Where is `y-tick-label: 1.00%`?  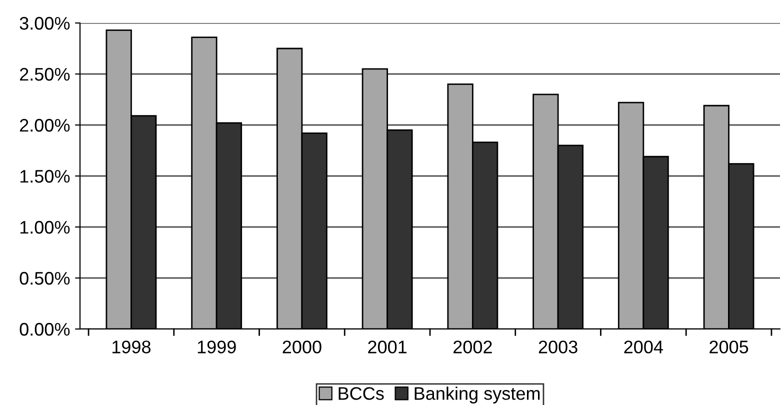 y-tick-label: 1.00% is located at coordinates (45, 227).